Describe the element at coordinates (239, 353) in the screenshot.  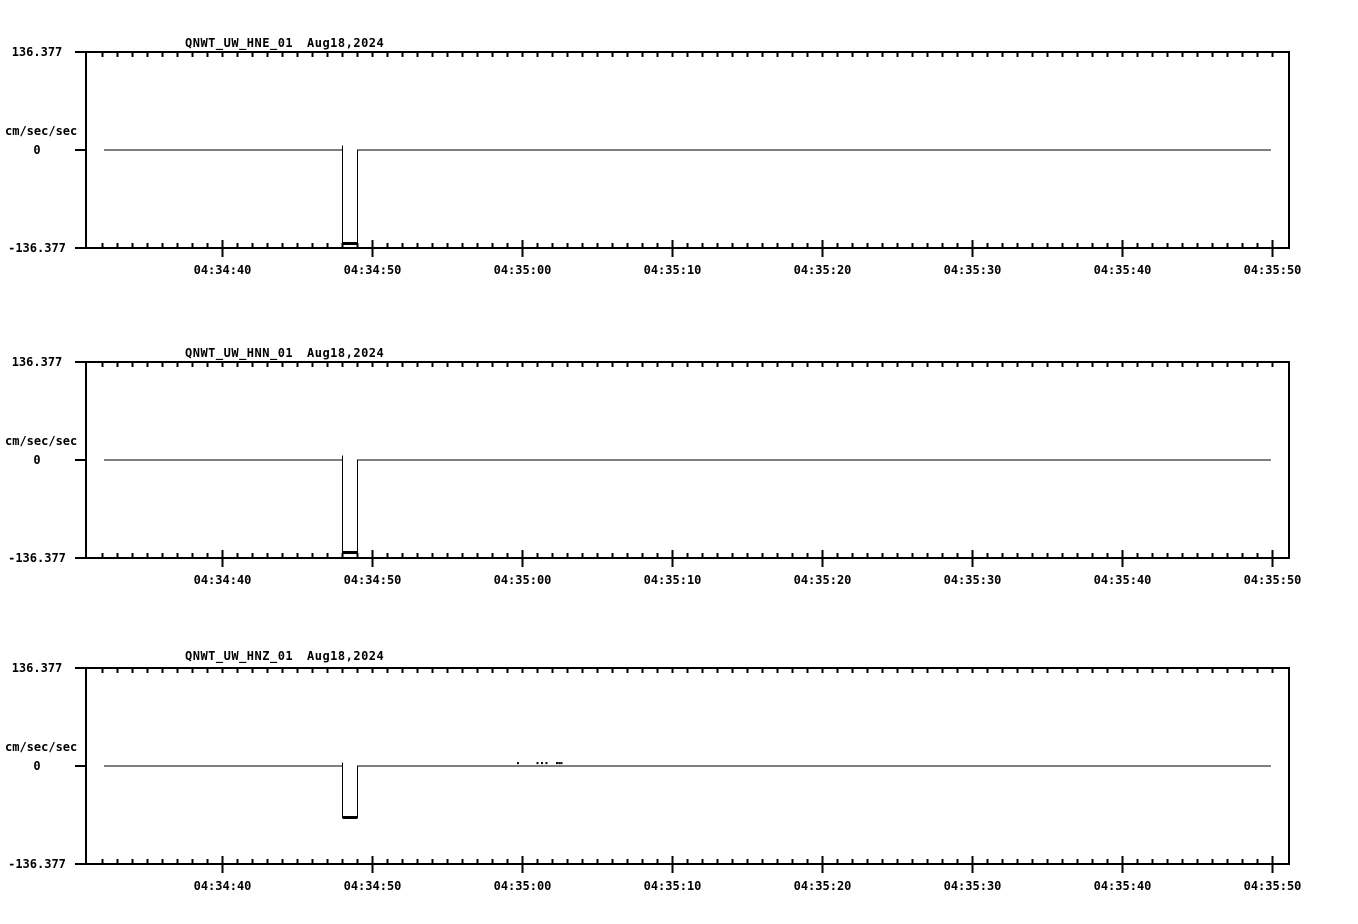
I see `panel-2-station-title: QNWT_UW_HNN_01` at that location.